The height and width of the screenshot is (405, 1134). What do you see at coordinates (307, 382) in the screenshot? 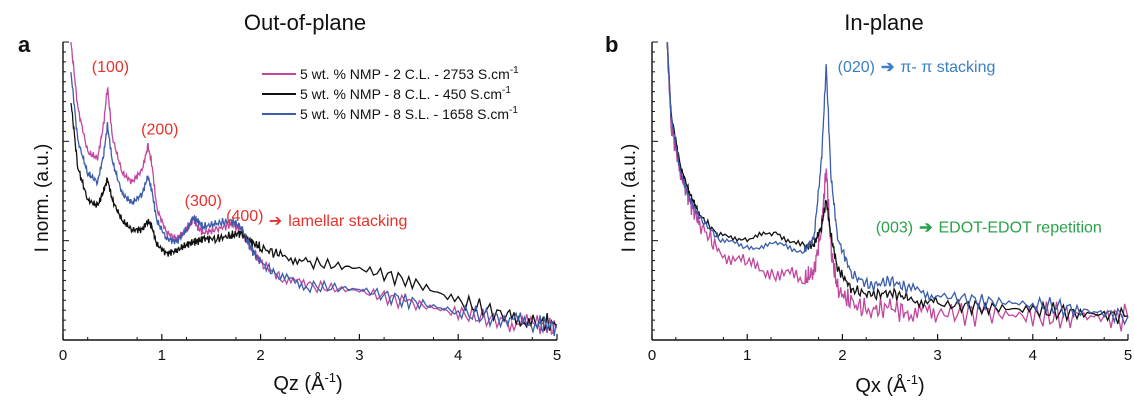
I see `panel-a-xlabel: Qz (Å-1)` at bounding box center [307, 382].